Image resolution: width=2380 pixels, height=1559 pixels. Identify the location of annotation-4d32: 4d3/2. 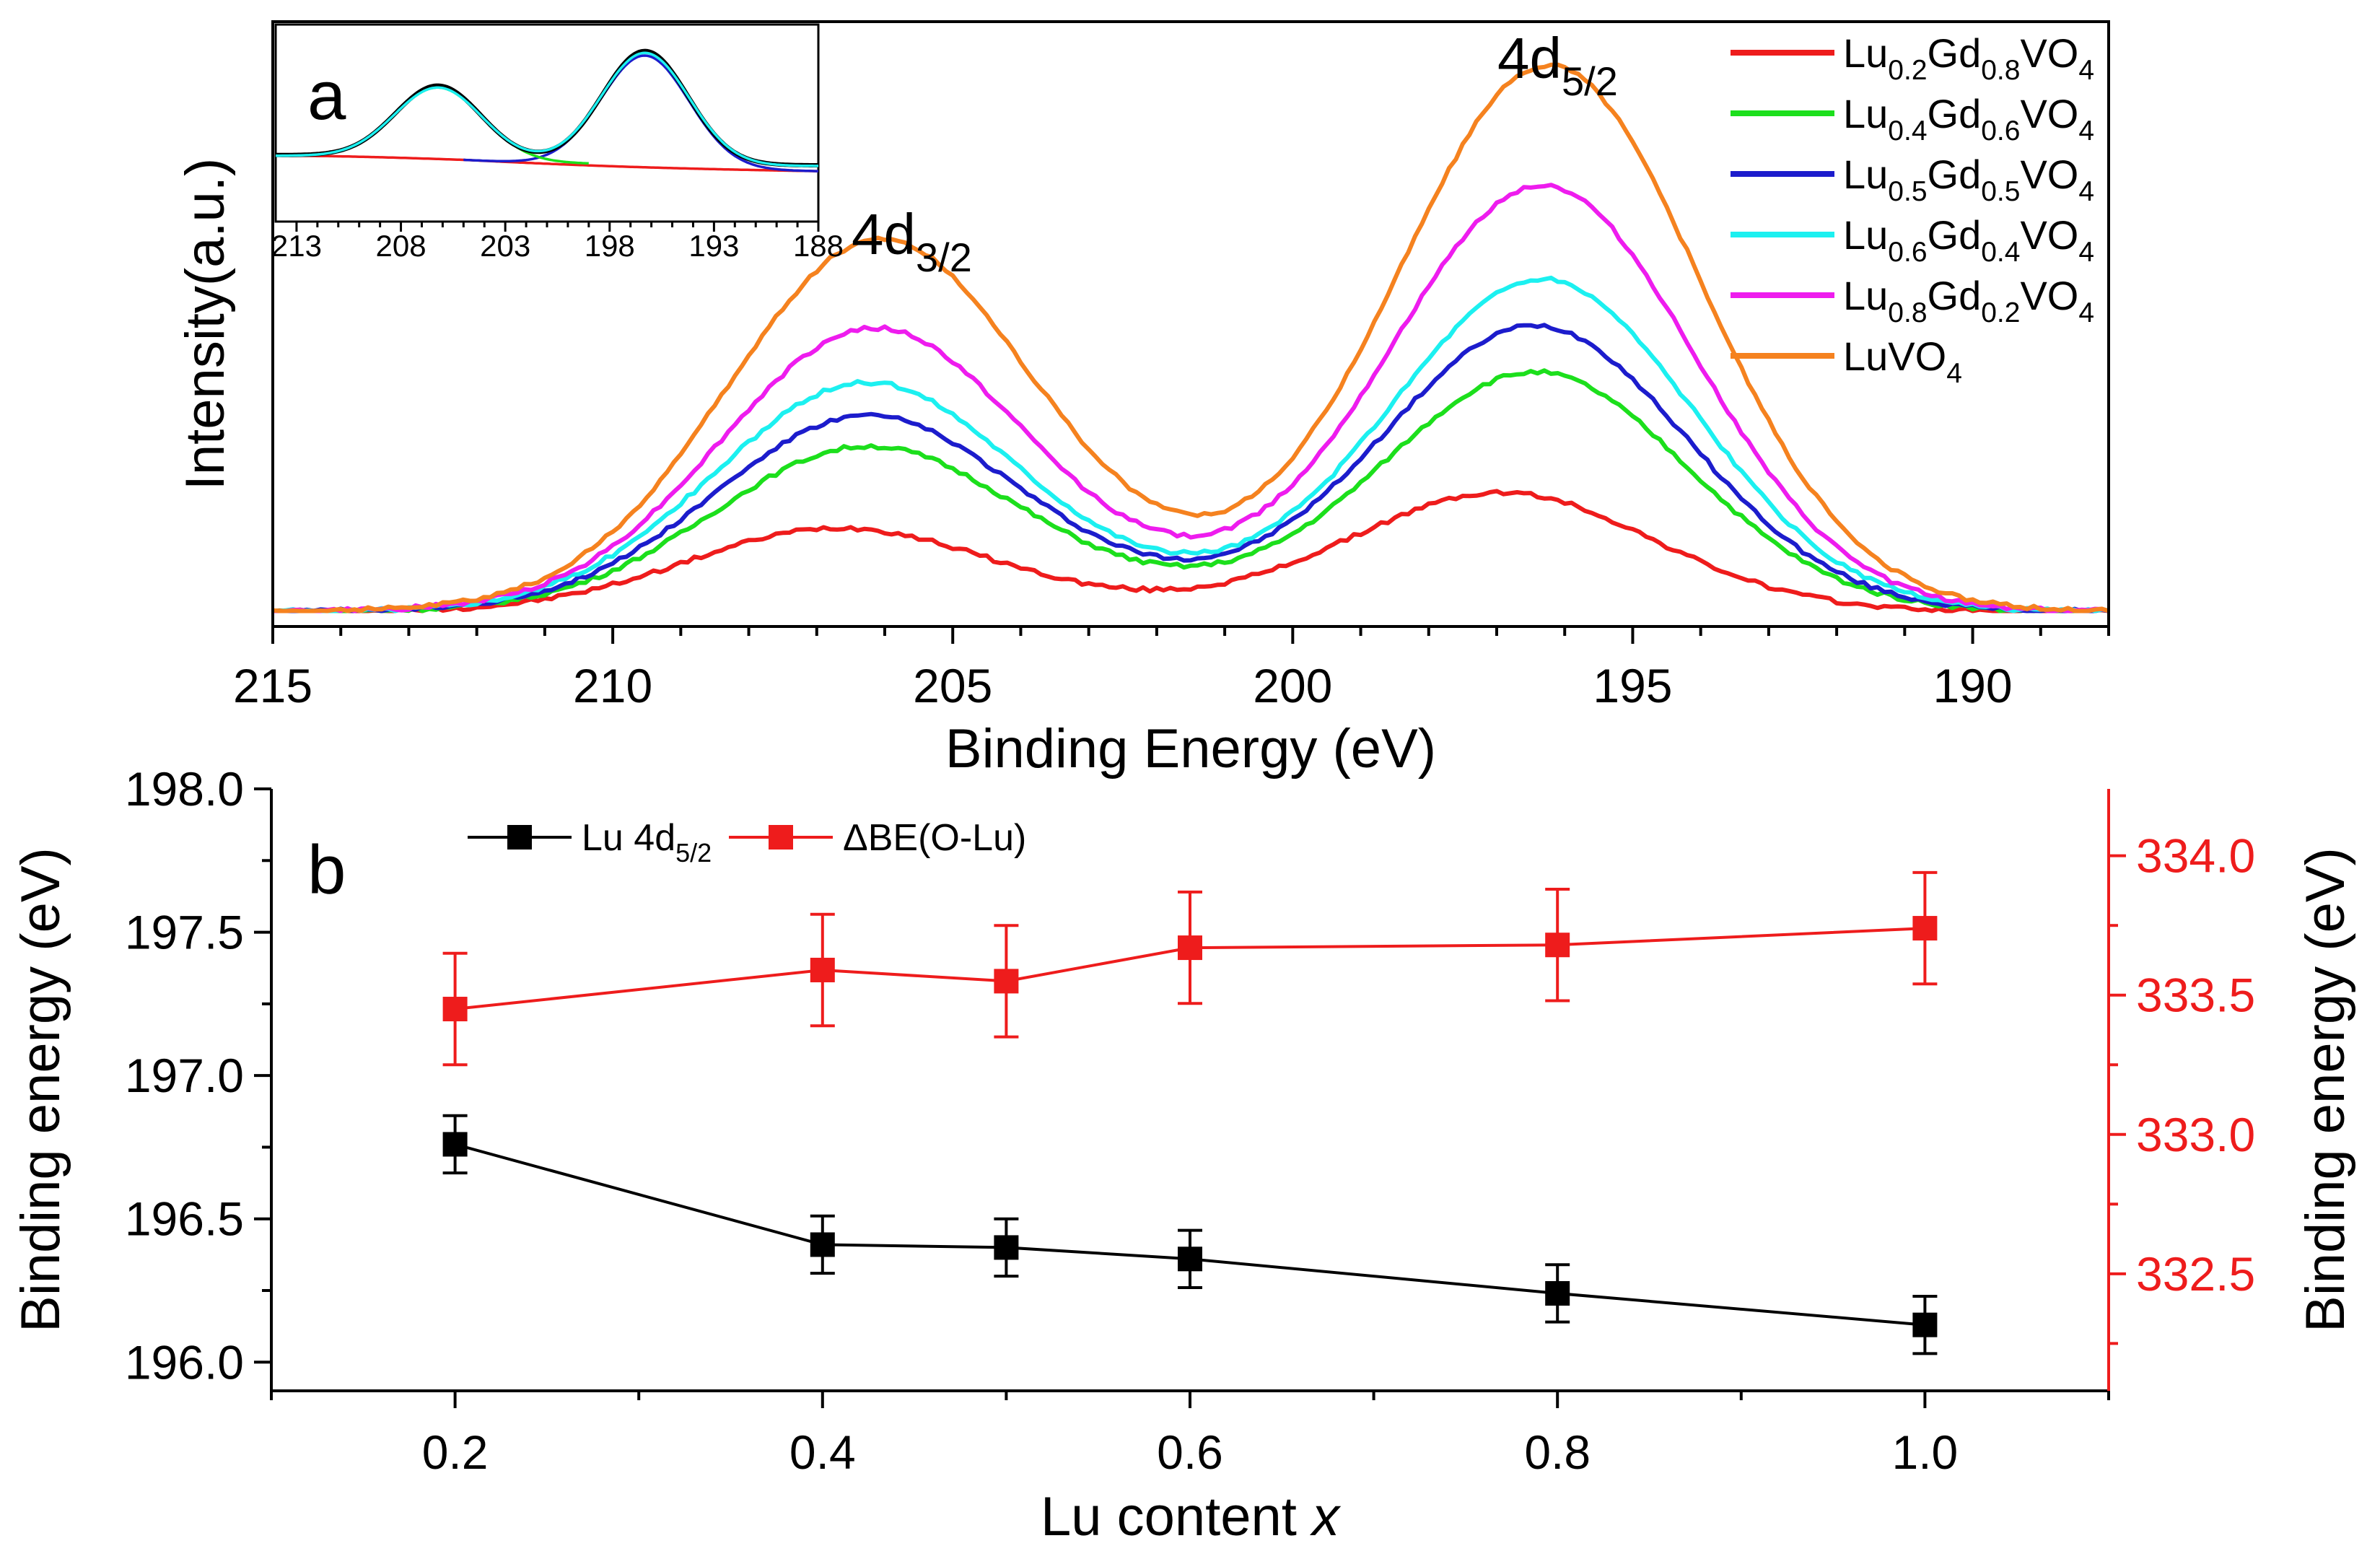
(912, 241).